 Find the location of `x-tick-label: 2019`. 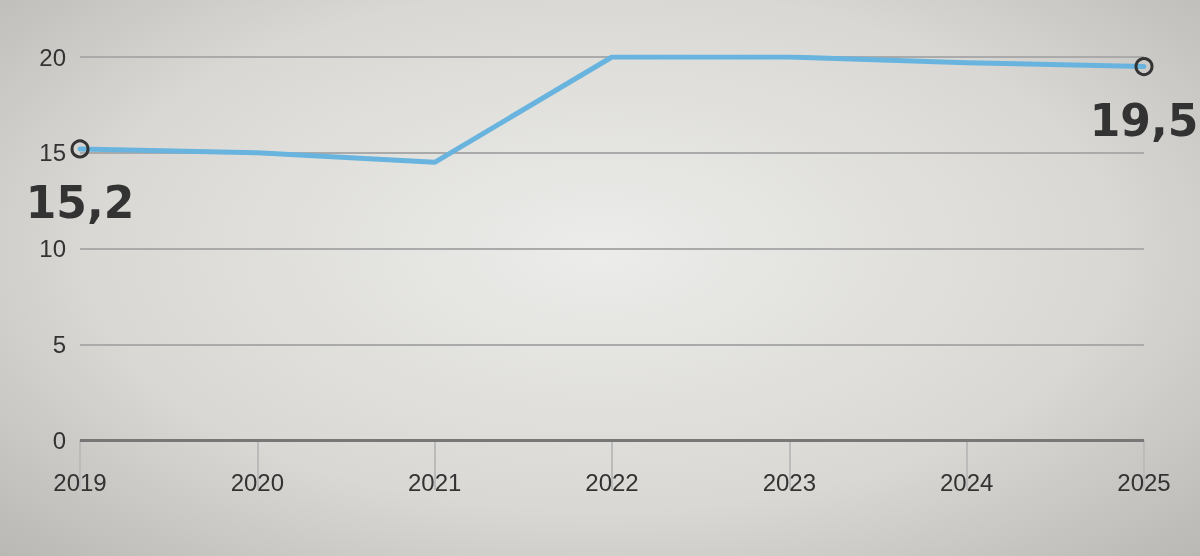

x-tick-label: 2019 is located at coordinates (80, 482).